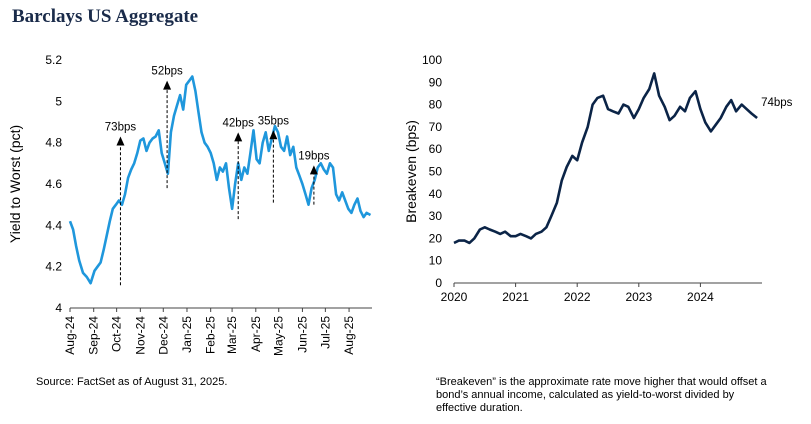 This screenshot has width=811, height=424. What do you see at coordinates (53, 225) in the screenshot?
I see `y-tick-label: 4.4` at bounding box center [53, 225].